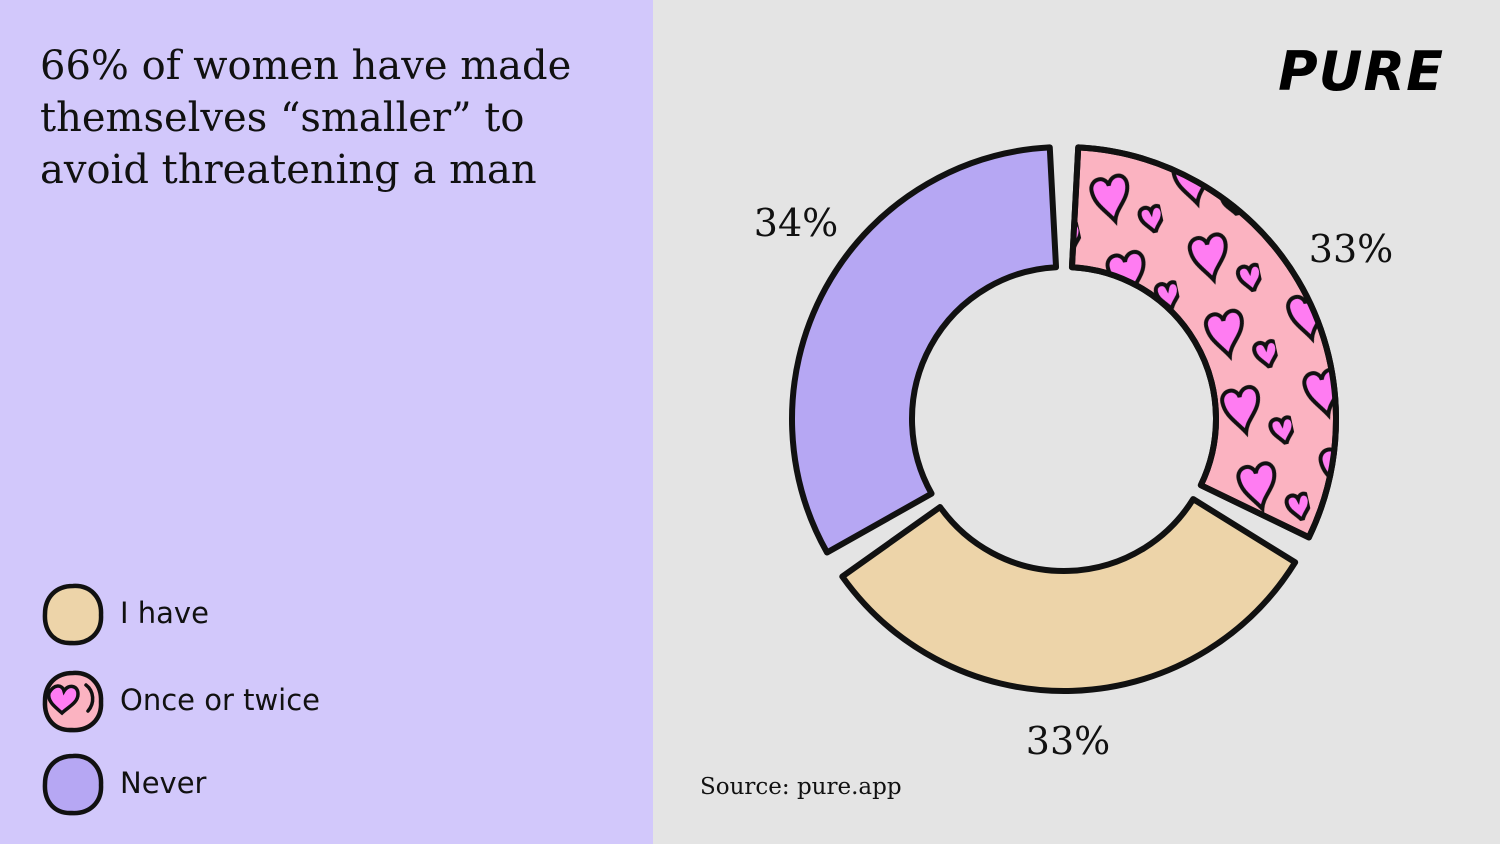 This screenshot has width=1500, height=844. What do you see at coordinates (796, 223) in the screenshot?
I see `slice-label-never: 34%` at bounding box center [796, 223].